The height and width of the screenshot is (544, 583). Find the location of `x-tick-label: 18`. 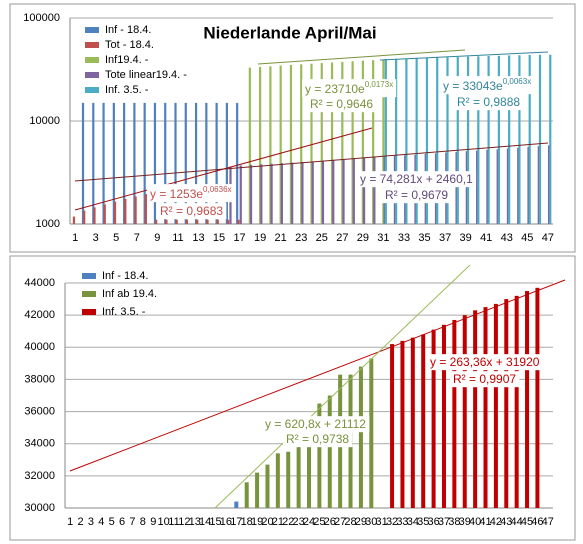

x-tick-label: 18 is located at coordinates (247, 522).